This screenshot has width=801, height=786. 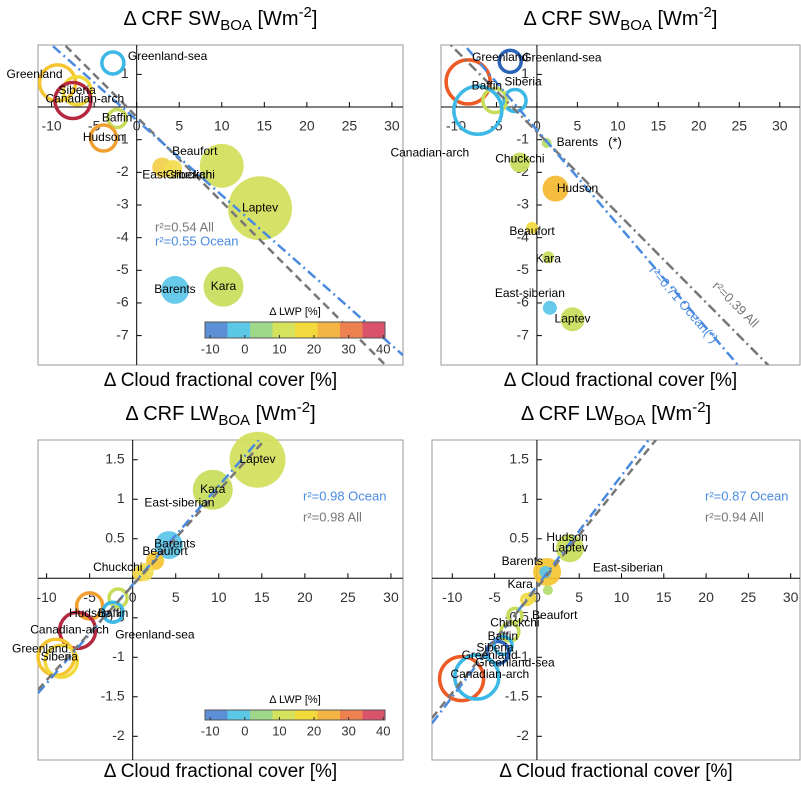 I want to click on x-tick-label: 30, so click(x=391, y=597).